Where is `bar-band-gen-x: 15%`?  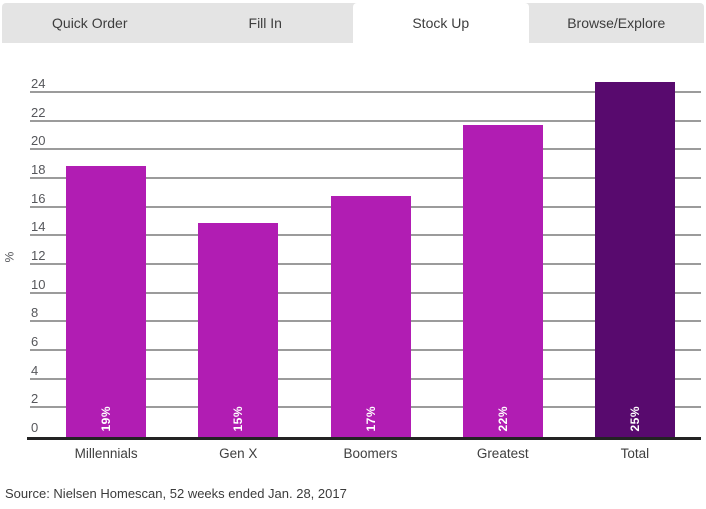
bar-band-gen-x: 15% is located at coordinates (238, 256).